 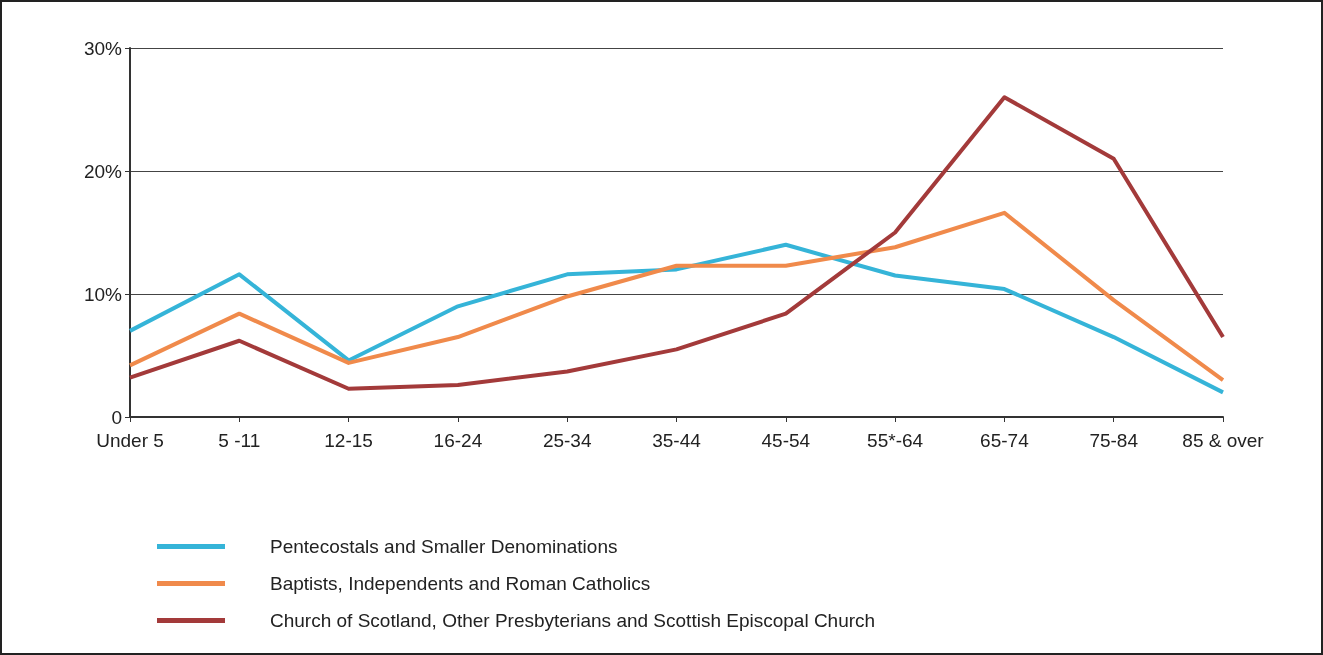 I want to click on legend-label: Pentecostals and Smaller Denominations, so click(x=444, y=546).